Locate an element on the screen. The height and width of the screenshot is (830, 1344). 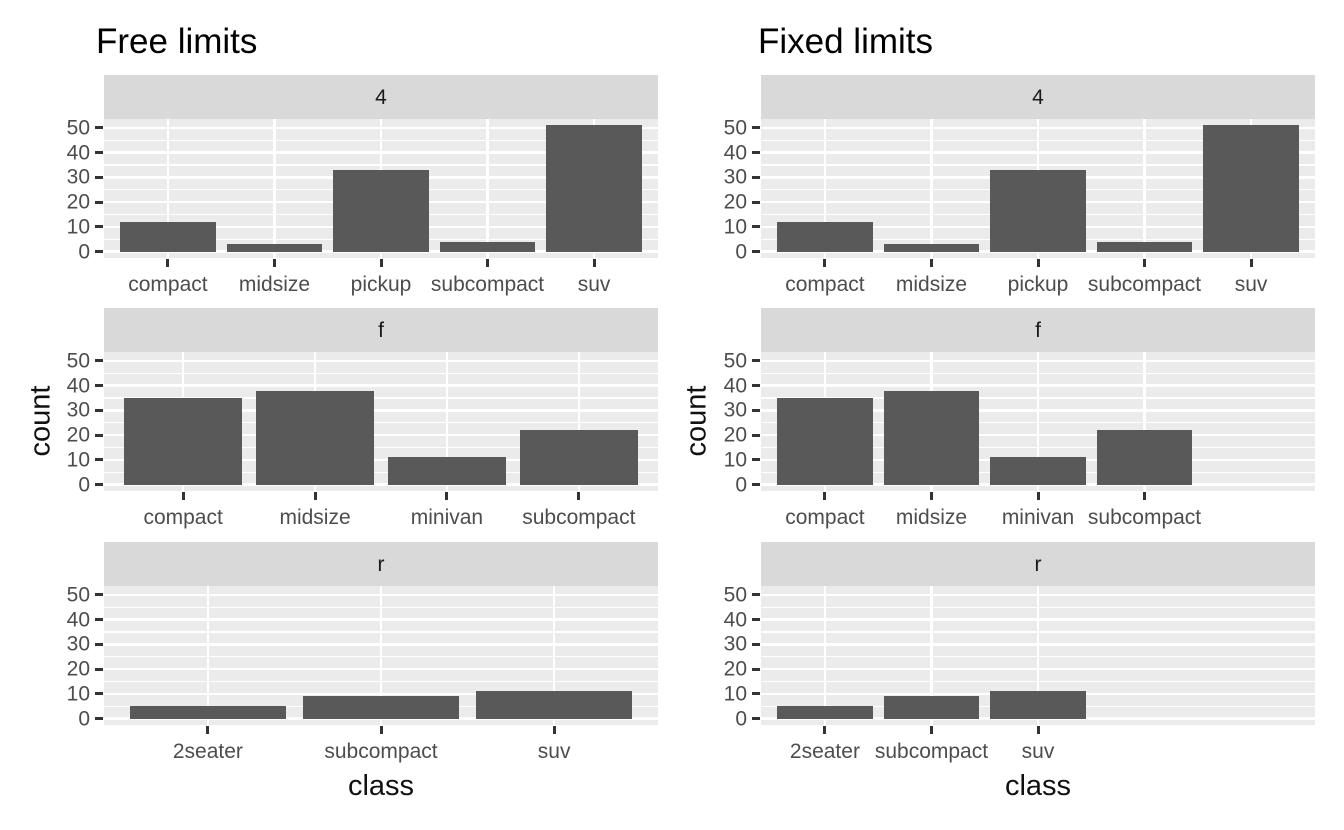
bar-minivan is located at coordinates (1038, 471).